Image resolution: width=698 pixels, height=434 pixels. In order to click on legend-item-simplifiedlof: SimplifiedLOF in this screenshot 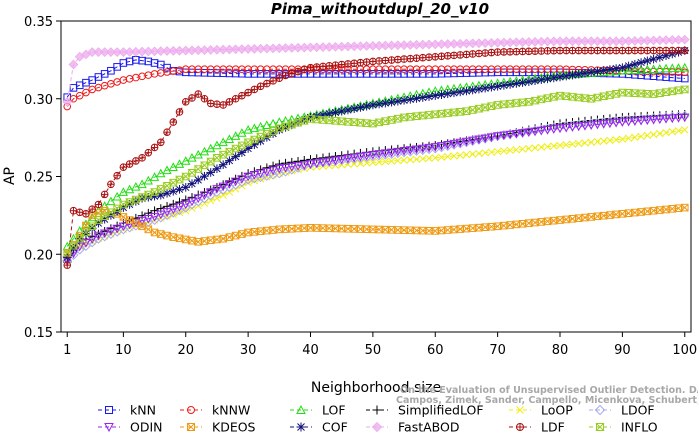, I will do `click(425, 410)`.